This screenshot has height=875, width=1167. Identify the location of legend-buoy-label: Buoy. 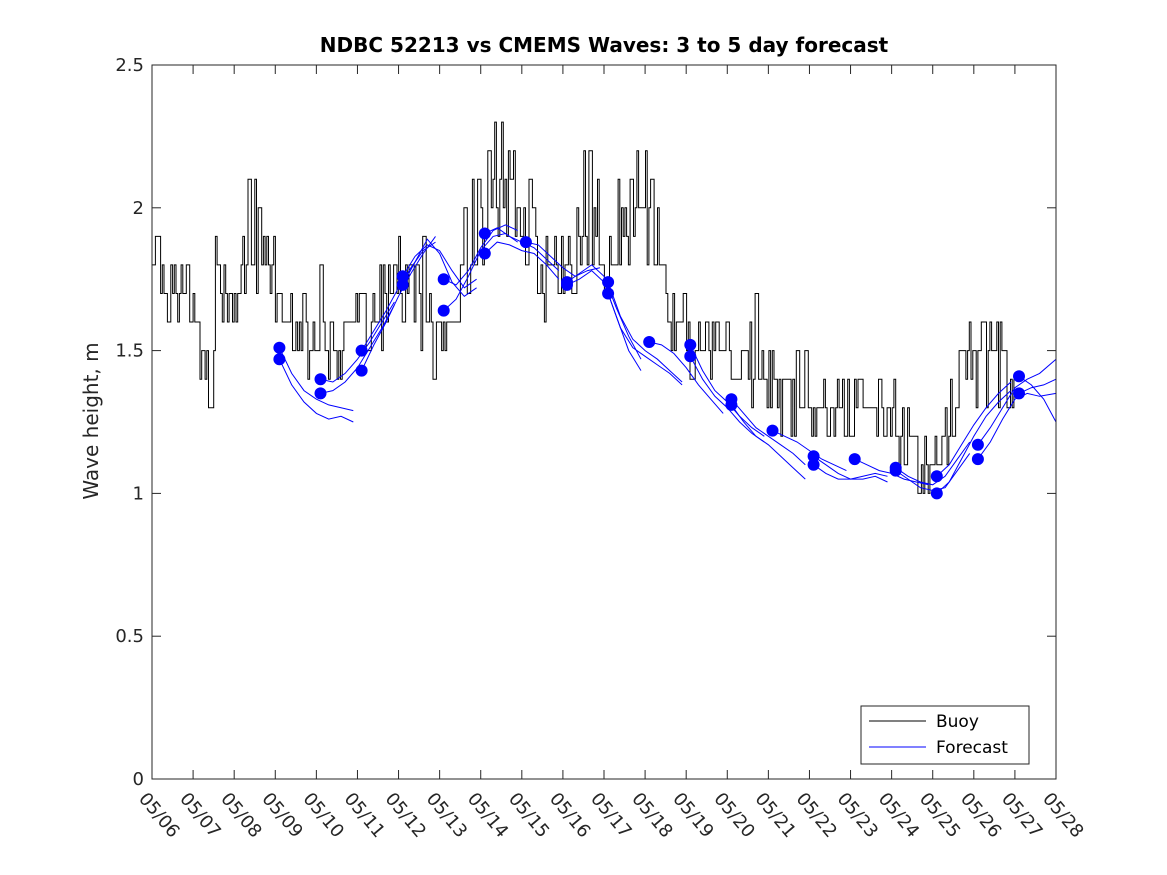
(957, 722).